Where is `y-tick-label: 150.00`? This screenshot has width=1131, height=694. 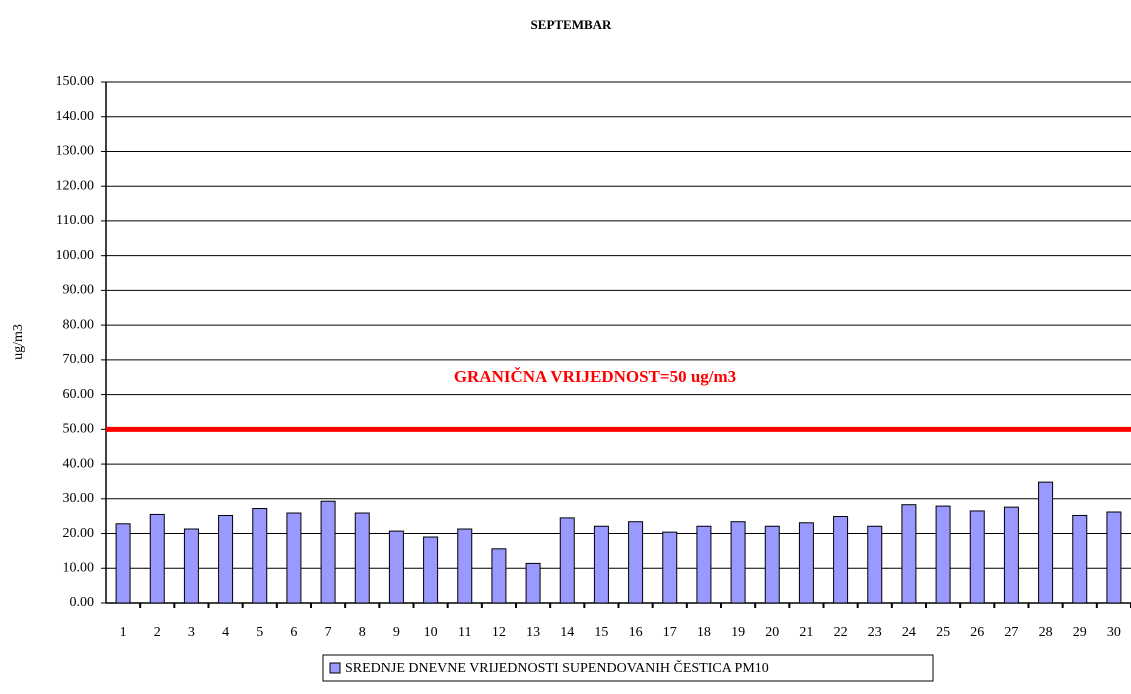 y-tick-label: 150.00 is located at coordinates (75, 81).